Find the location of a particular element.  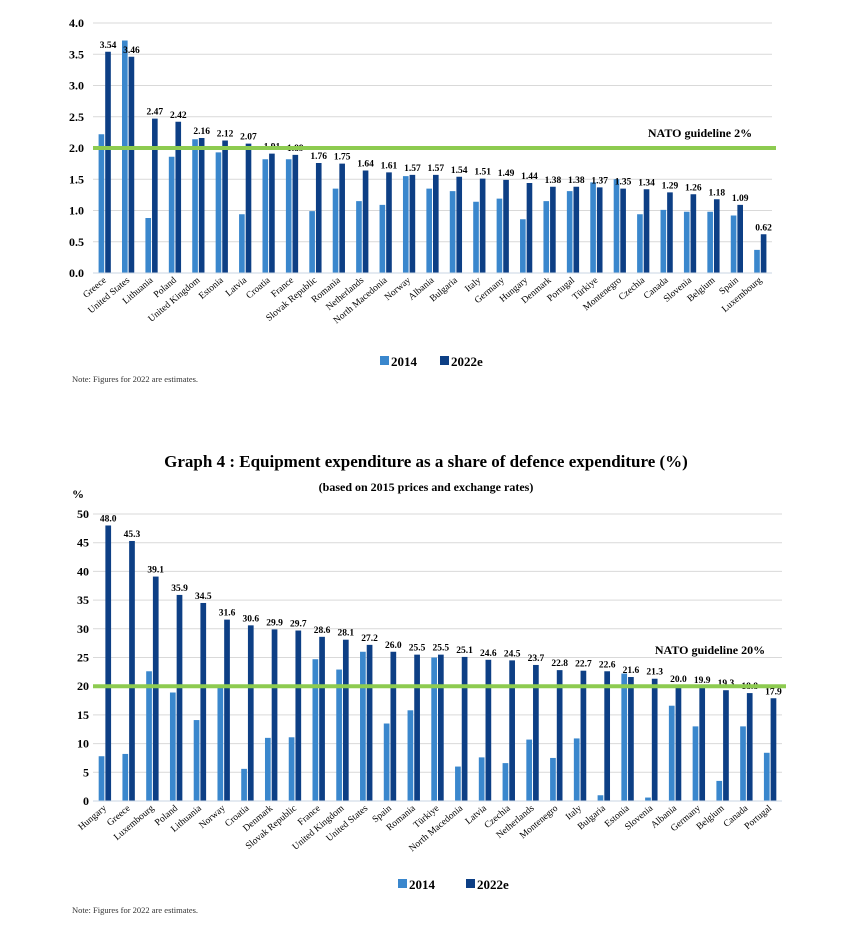

chart2-data-label: 22.8 is located at coordinates (559, 664).